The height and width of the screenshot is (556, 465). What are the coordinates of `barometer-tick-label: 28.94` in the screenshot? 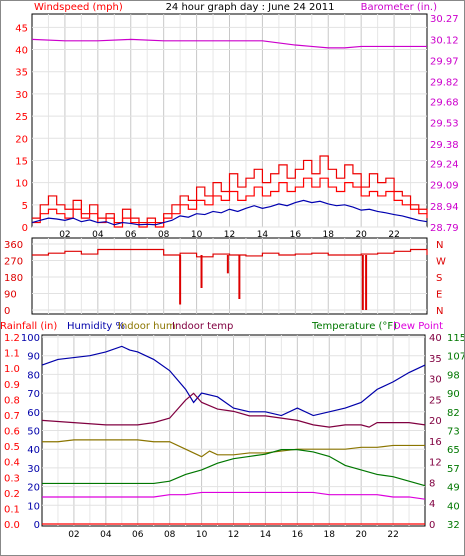 It's located at (444, 207).